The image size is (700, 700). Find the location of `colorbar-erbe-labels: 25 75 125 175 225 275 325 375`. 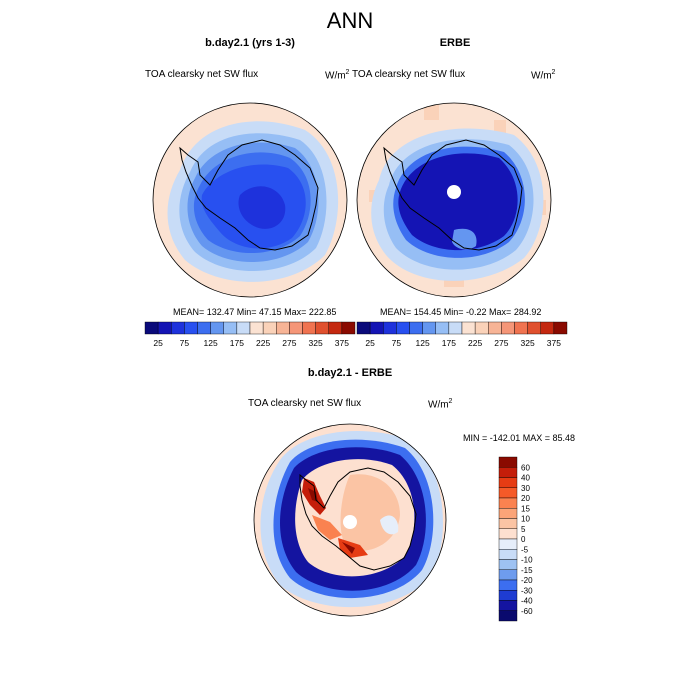

colorbar-erbe-labels: 25 75 125 175 225 275 325 375 is located at coordinates (463, 343).